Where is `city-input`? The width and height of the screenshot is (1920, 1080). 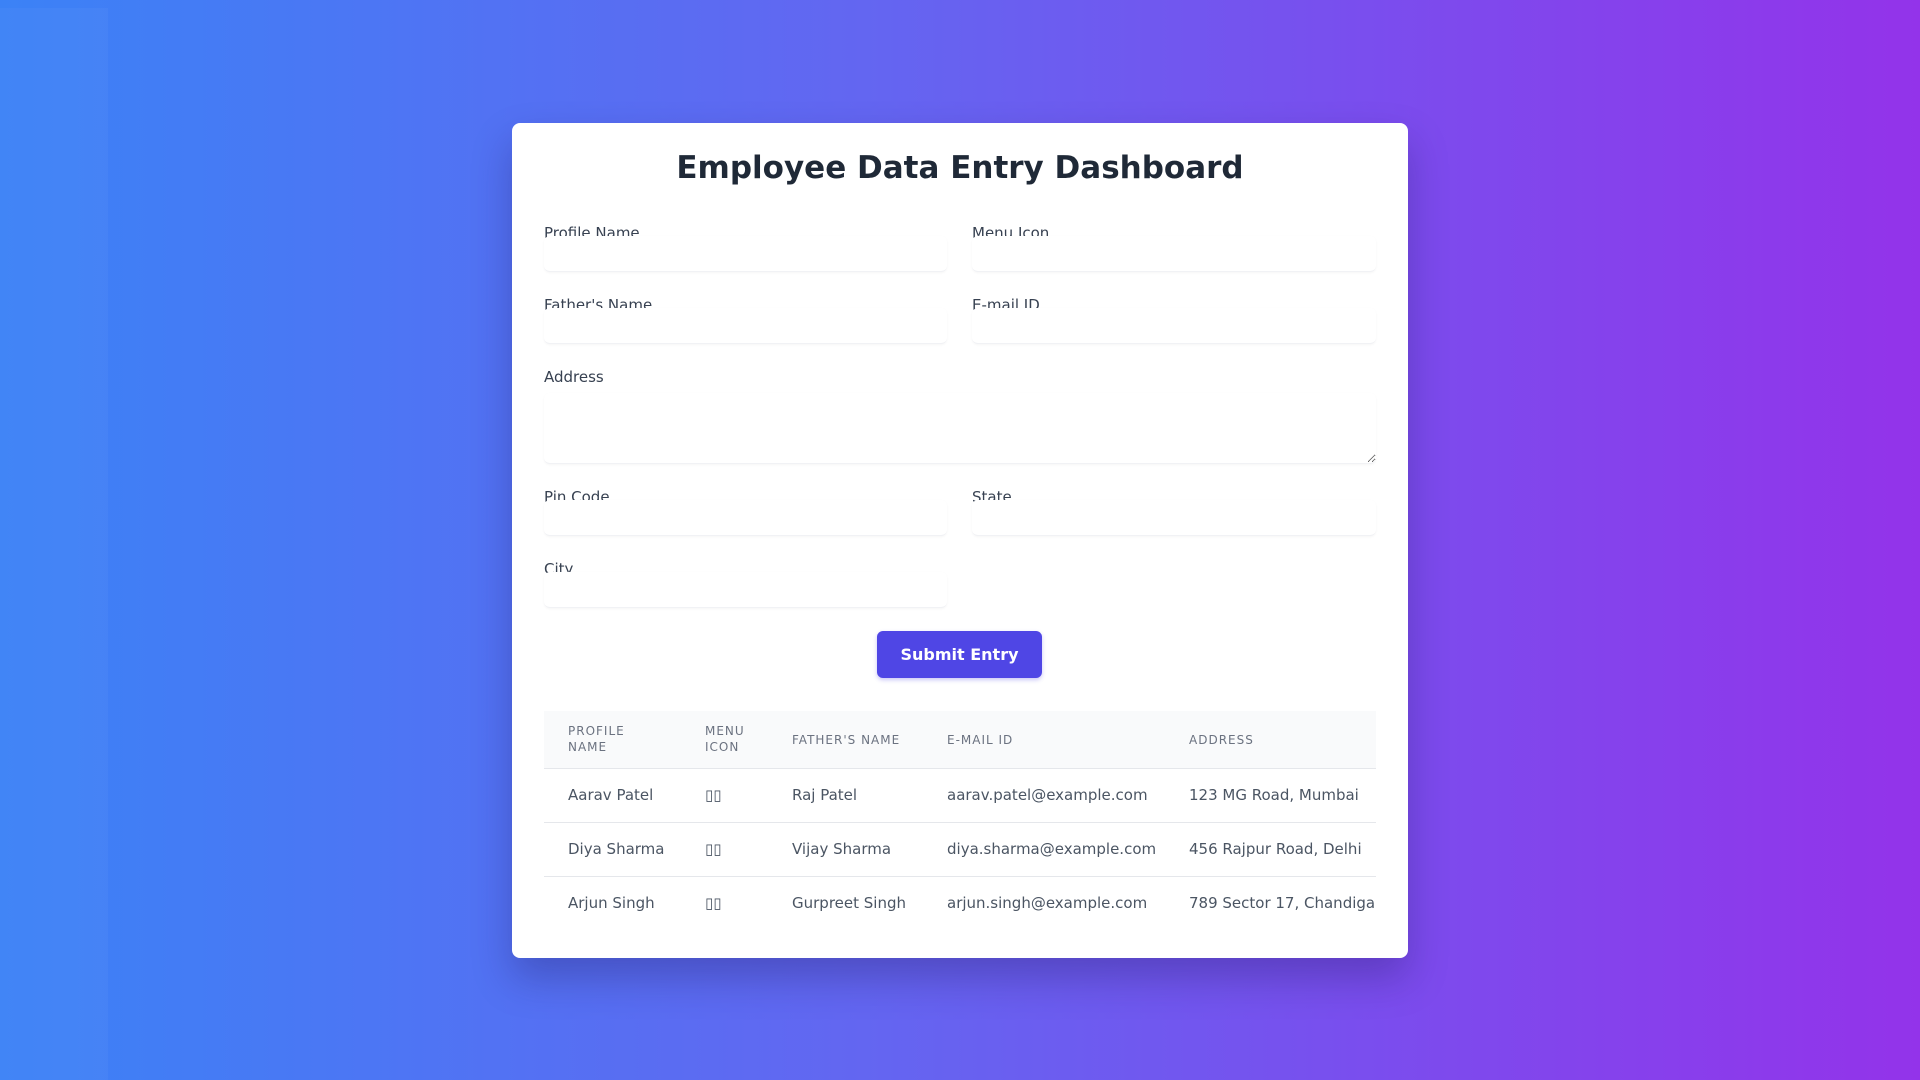
city-input is located at coordinates (745, 590).